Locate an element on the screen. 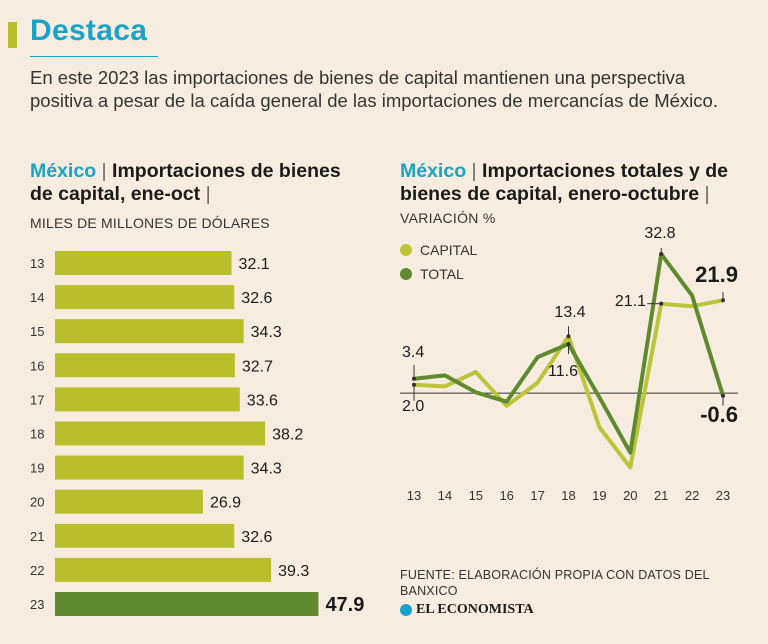 The height and width of the screenshot is (644, 768). left-chart-title-end: | is located at coordinates (208, 194).